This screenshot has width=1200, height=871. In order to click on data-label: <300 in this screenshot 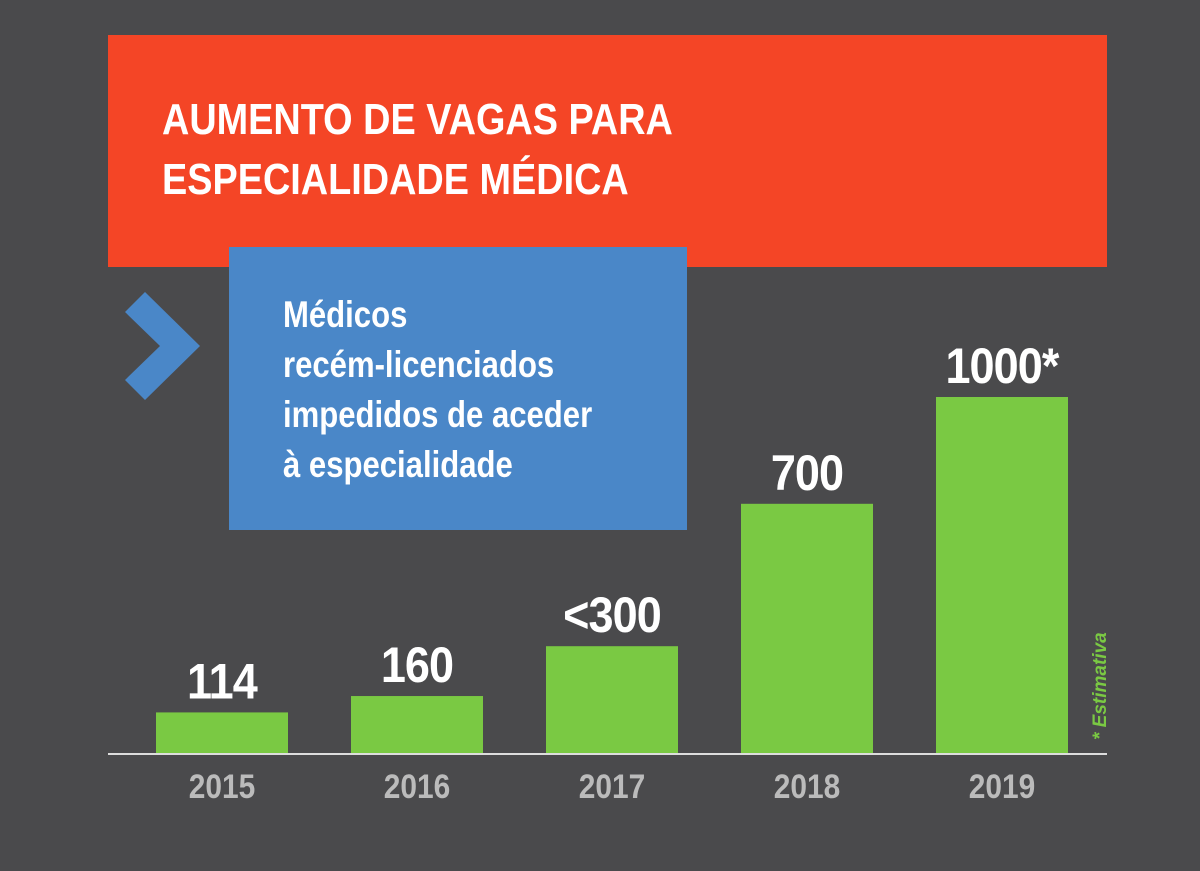, I will do `click(612, 616)`.